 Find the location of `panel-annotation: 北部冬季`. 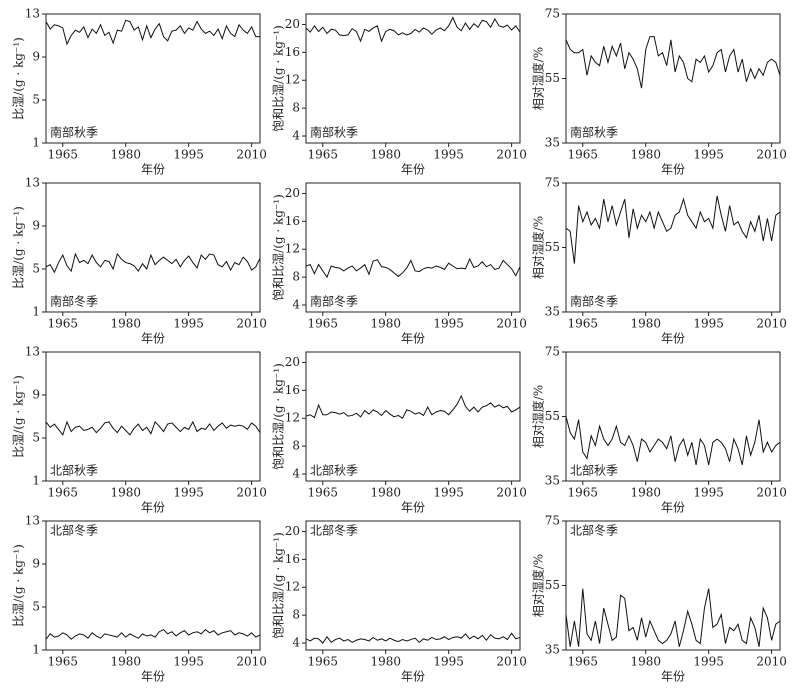

panel-annotation: 北部冬季 is located at coordinates (594, 530).